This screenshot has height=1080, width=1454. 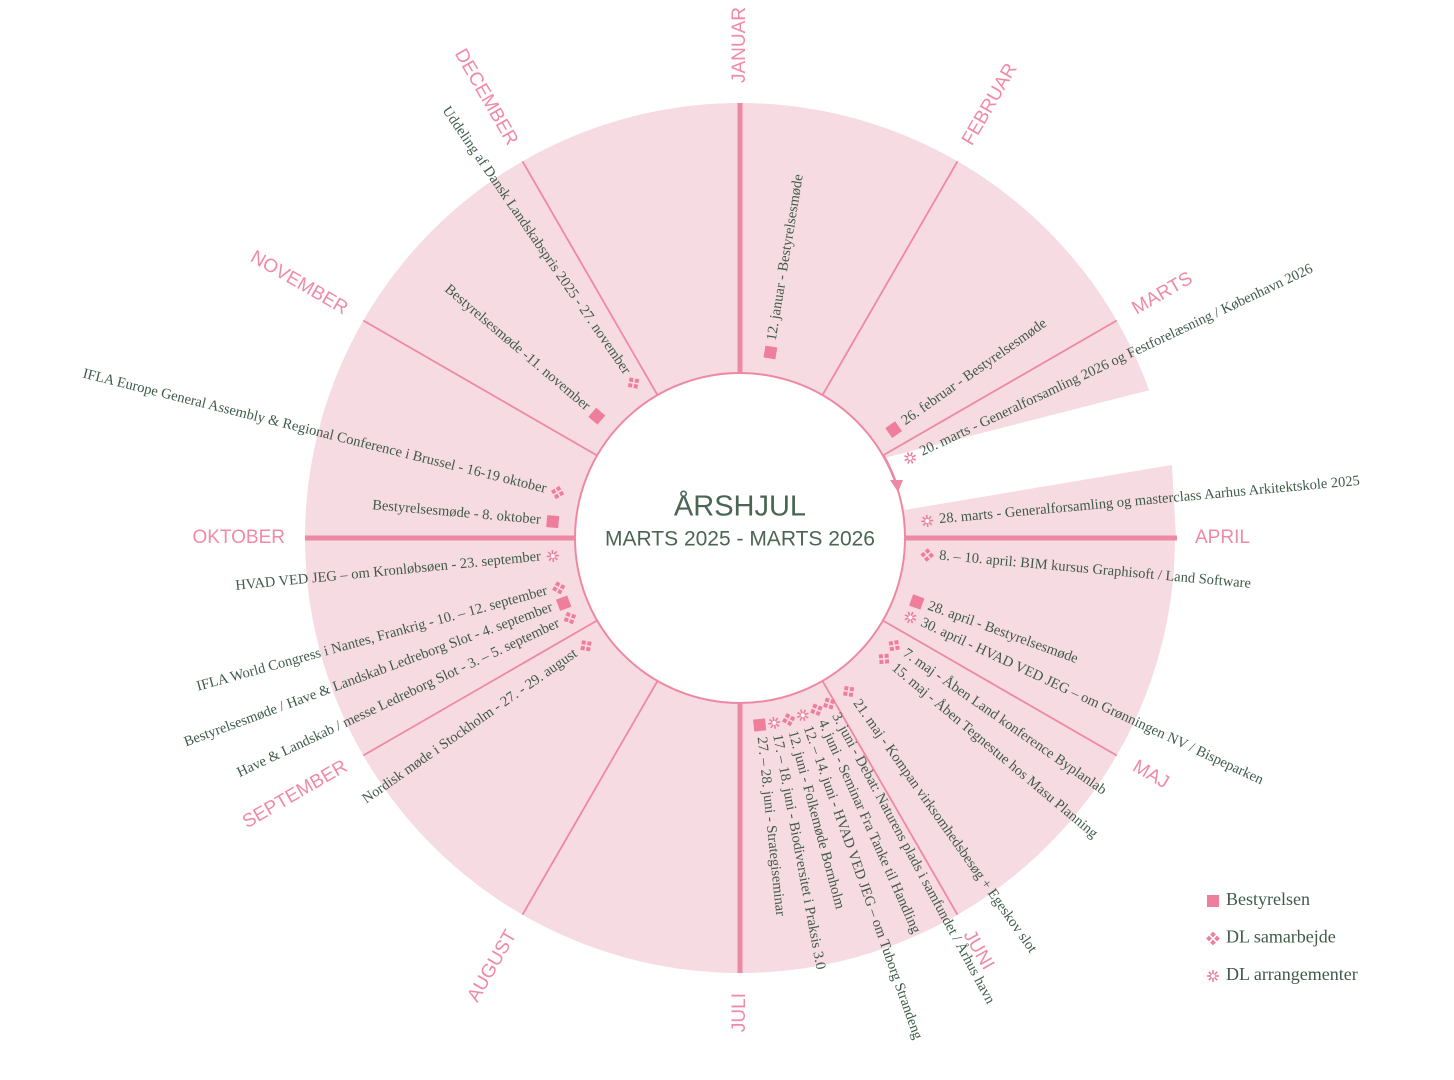 What do you see at coordinates (739, 45) in the screenshot?
I see `month-label: JANUAR` at bounding box center [739, 45].